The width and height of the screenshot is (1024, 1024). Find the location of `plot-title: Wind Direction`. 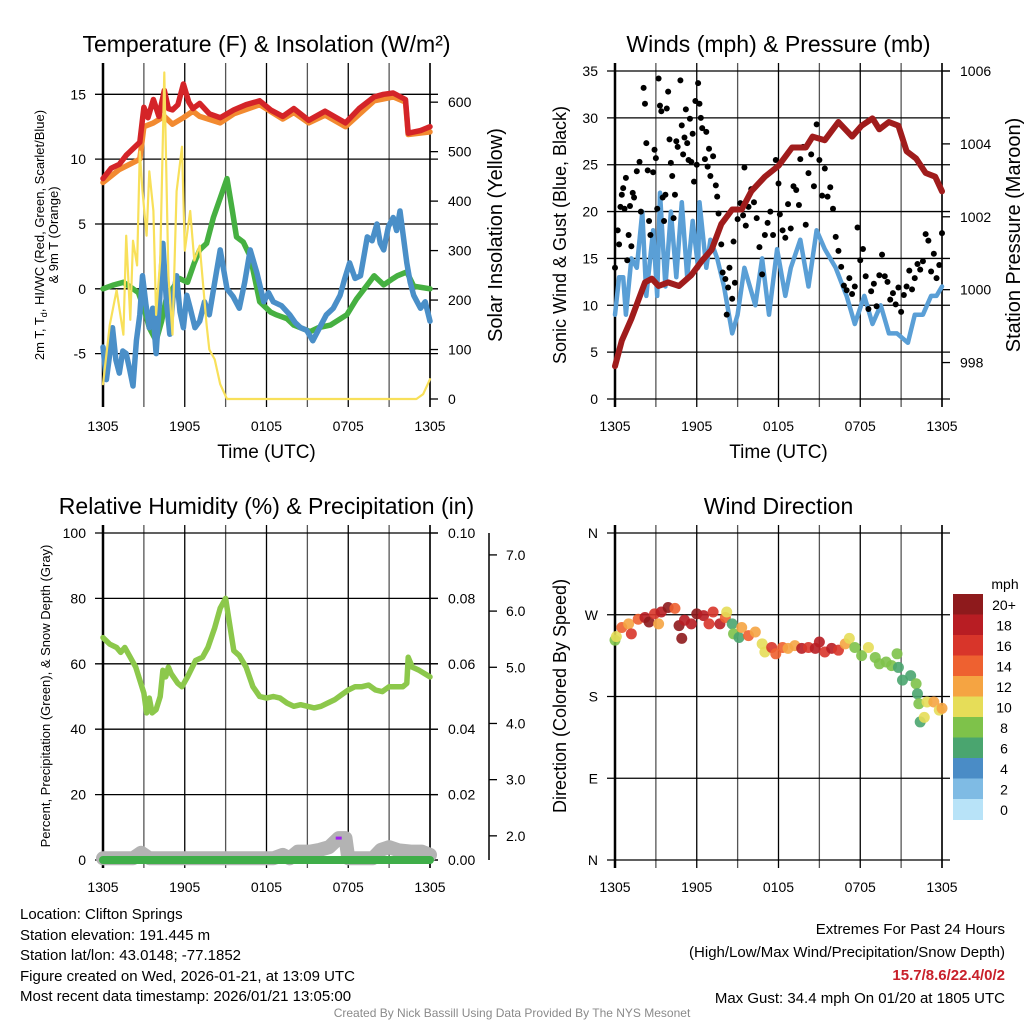

plot-title: Wind Direction is located at coordinates (779, 506).